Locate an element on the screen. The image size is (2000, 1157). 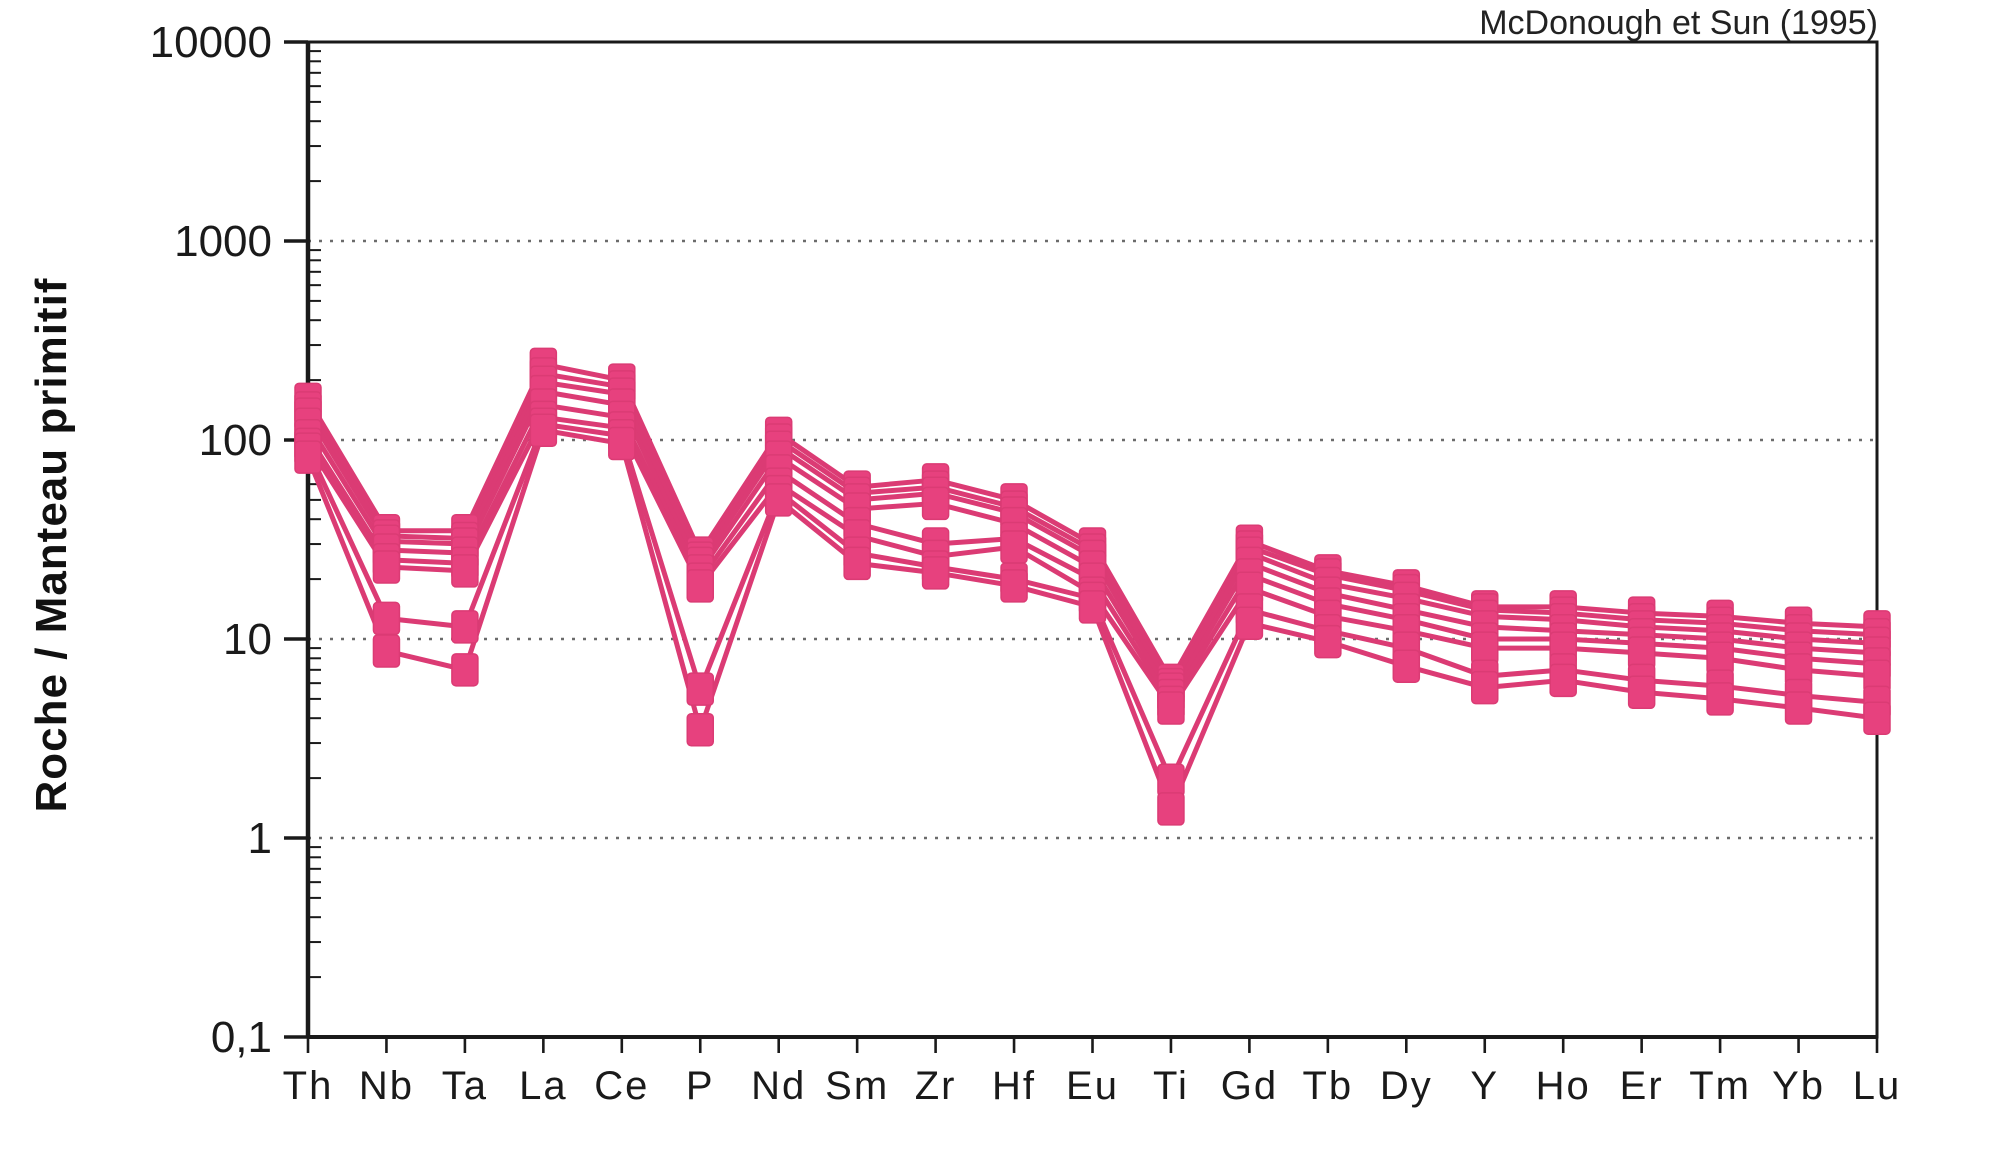
x-tick-label: Yb is located at coordinates (1798, 1086).